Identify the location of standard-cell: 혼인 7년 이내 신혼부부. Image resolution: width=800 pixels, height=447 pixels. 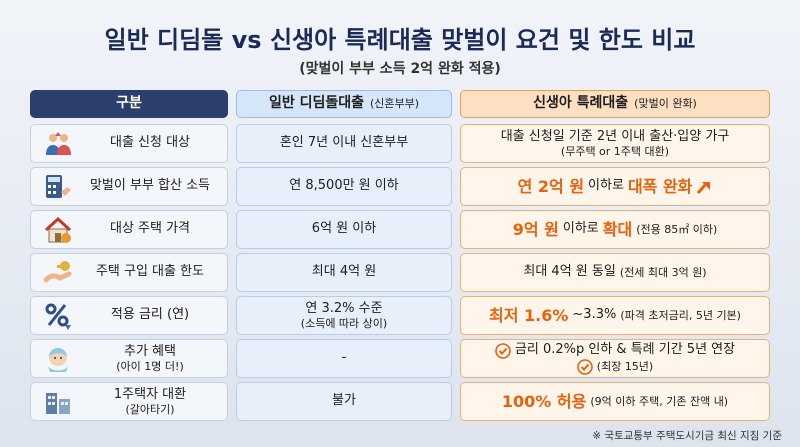
(344, 143).